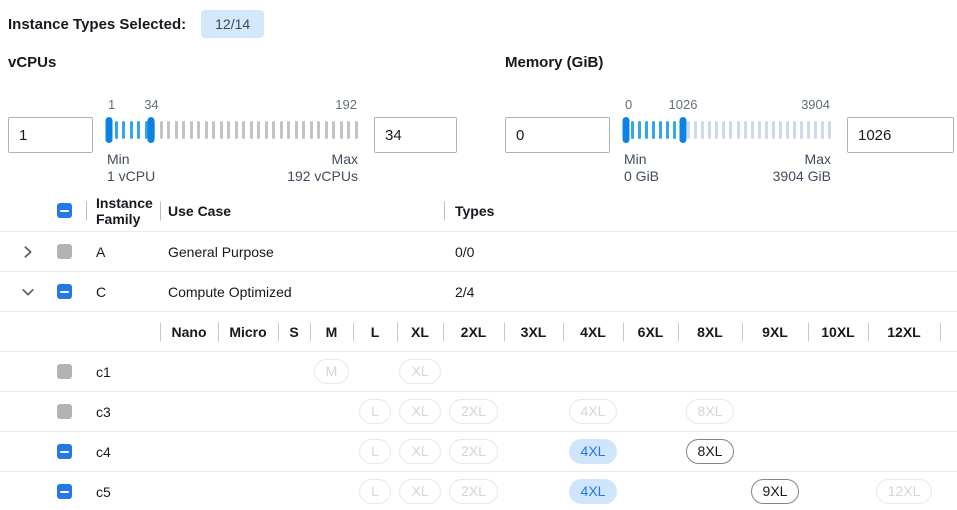  I want to click on size-pill-c5-xl: XL, so click(420, 491).